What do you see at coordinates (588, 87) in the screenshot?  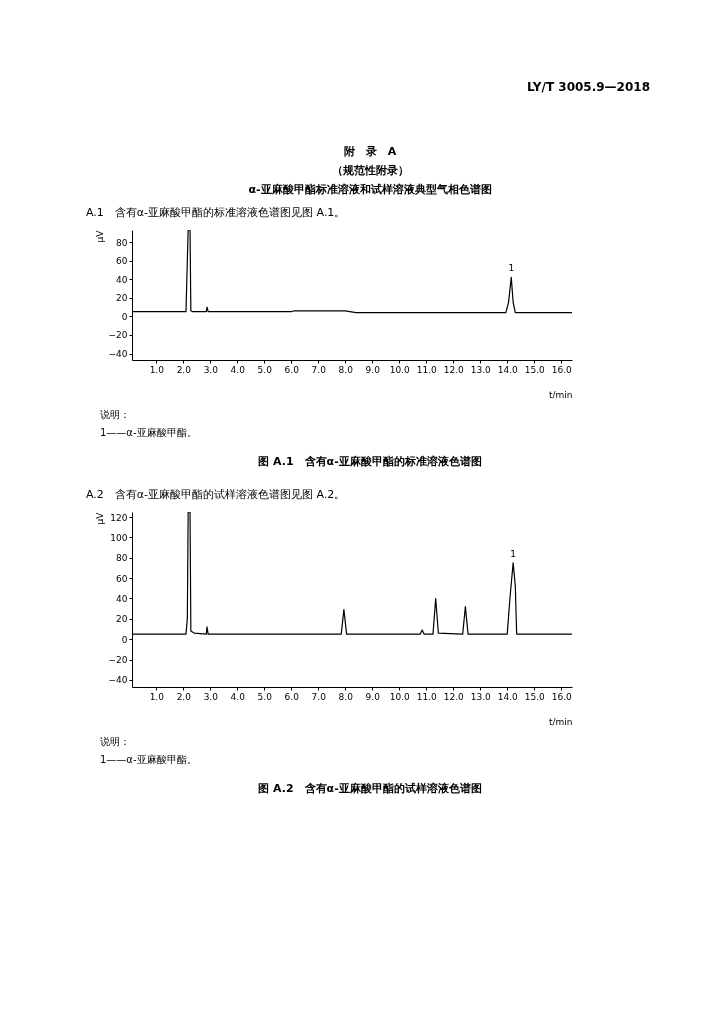 I see `text: LY/T 3005.9—2018` at bounding box center [588, 87].